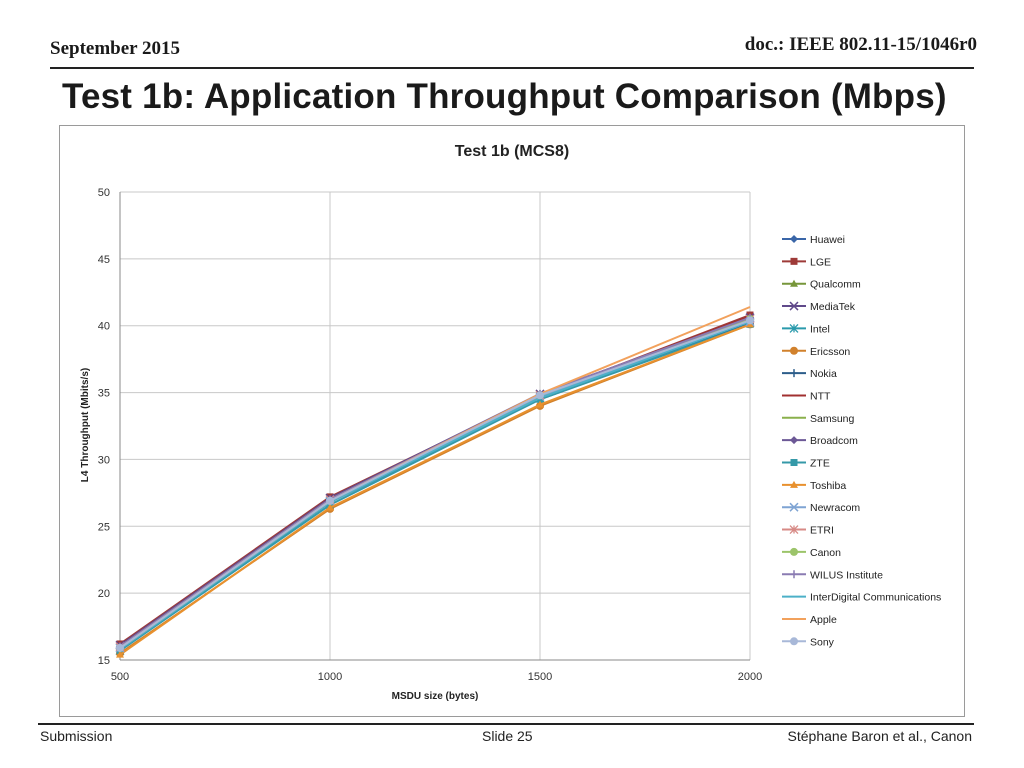 This screenshot has width=1024, height=768. What do you see at coordinates (104, 527) in the screenshot?
I see `y-tick-label: 25` at bounding box center [104, 527].